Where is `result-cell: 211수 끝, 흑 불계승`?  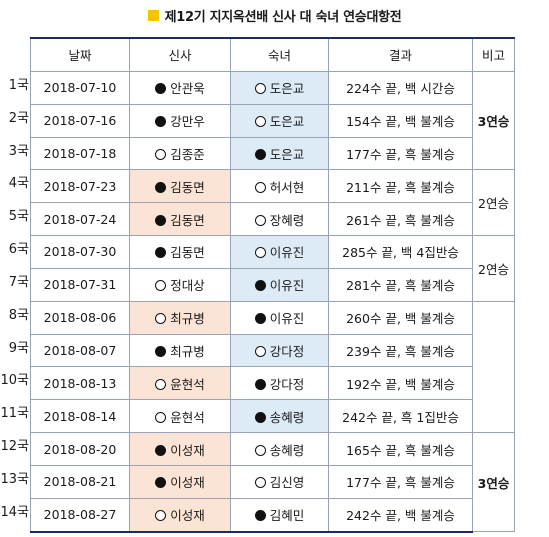 result-cell: 211수 끝, 흑 불계승 is located at coordinates (400, 186).